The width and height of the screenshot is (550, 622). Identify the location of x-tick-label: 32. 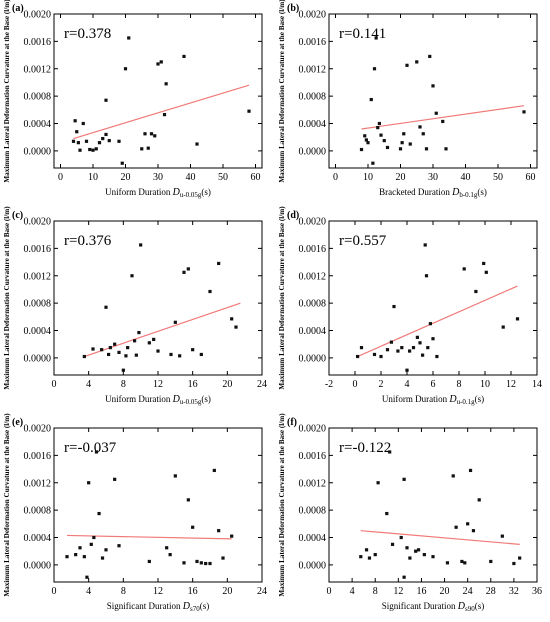
(514, 591).